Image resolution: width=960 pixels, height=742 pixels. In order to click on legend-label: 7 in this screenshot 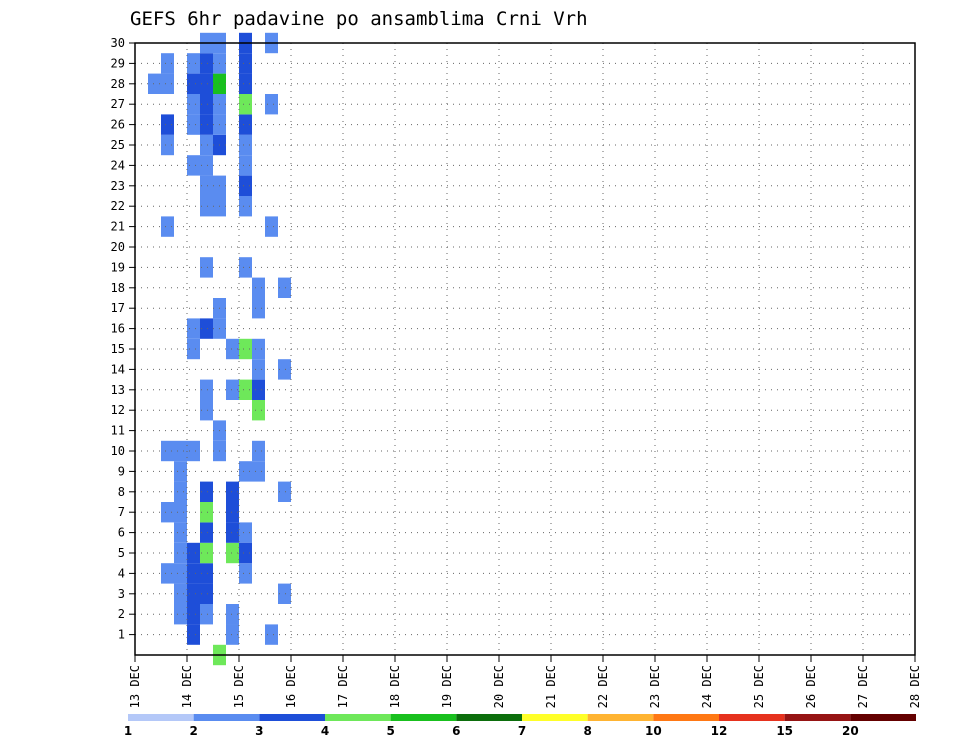, I will do `click(522, 731)`.